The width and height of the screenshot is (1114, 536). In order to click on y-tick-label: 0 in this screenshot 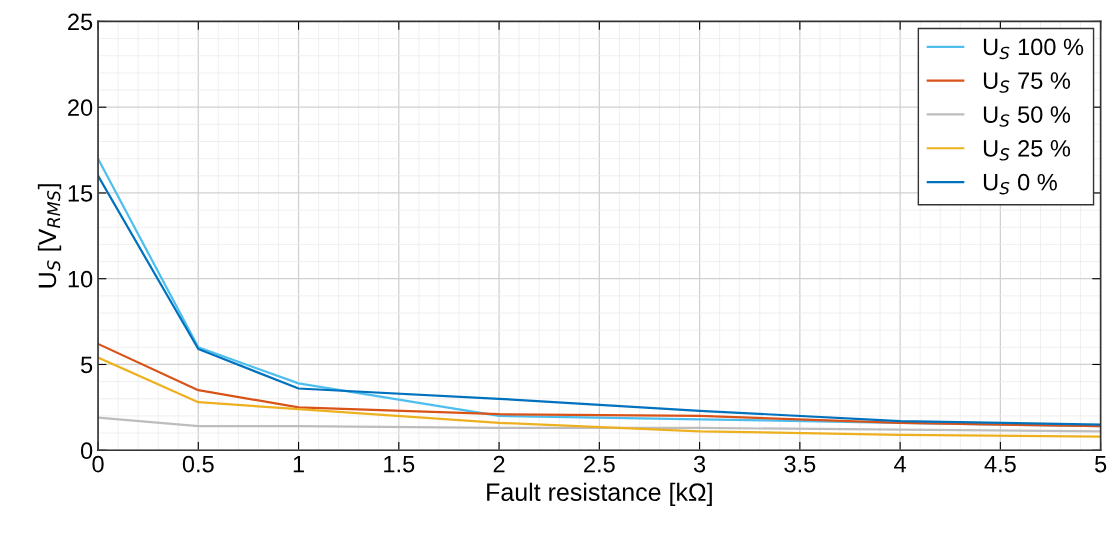, I will do `click(86, 451)`.